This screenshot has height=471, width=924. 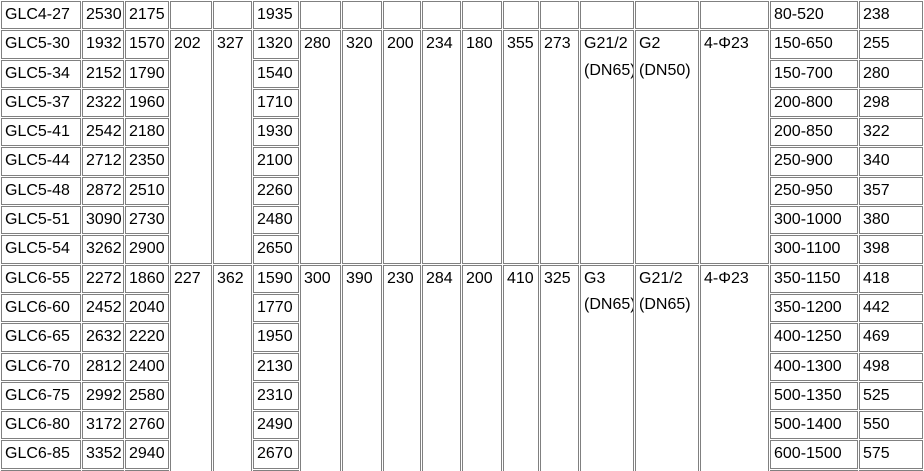 What do you see at coordinates (276, 103) in the screenshot?
I see `table-cell: 1710` at bounding box center [276, 103].